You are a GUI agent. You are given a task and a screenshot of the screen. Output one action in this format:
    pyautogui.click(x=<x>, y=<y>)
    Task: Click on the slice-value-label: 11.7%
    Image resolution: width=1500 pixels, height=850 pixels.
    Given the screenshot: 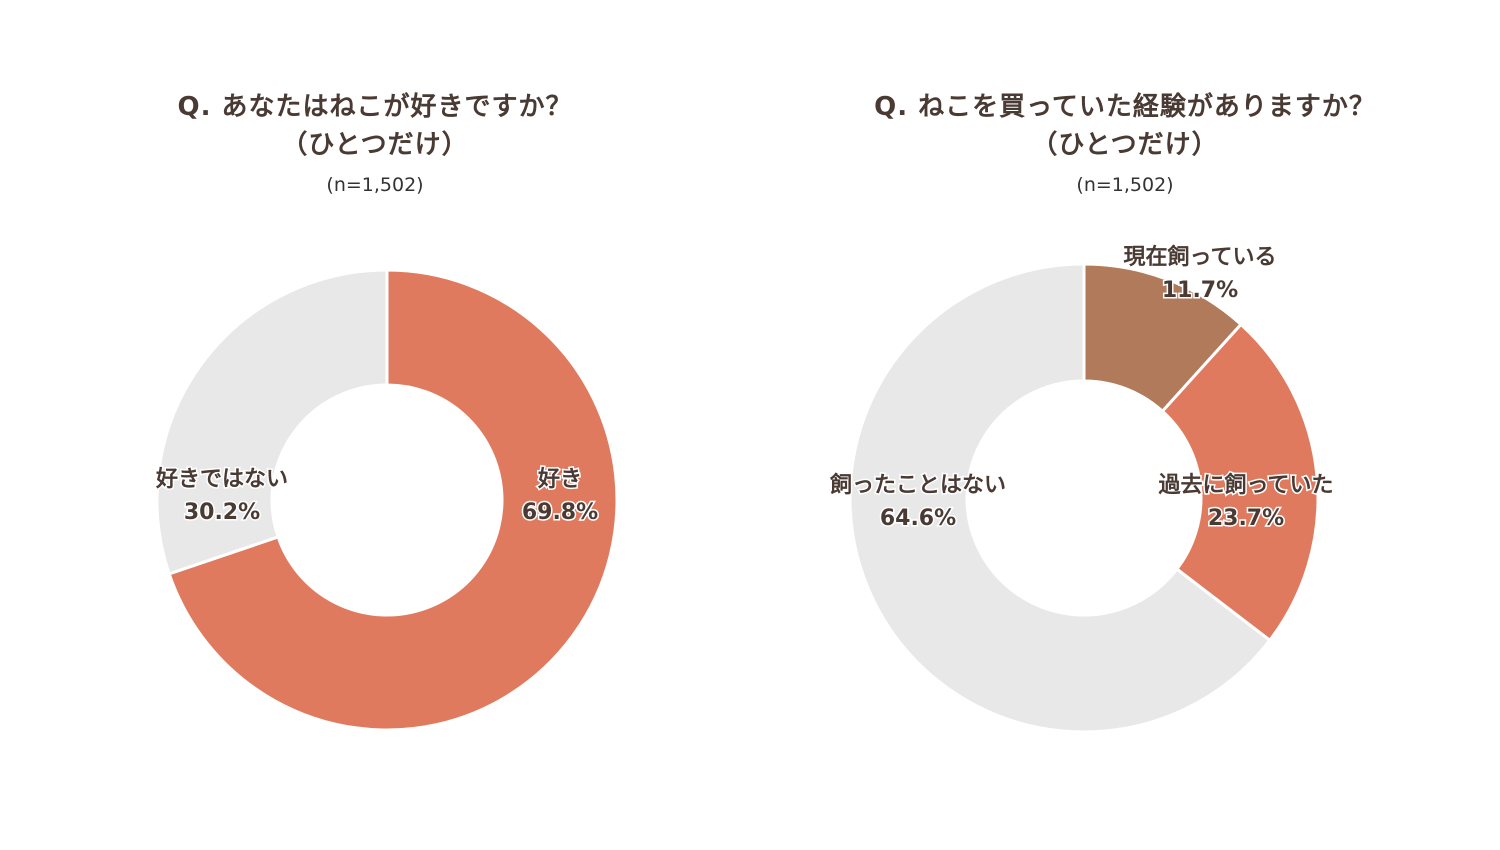 What is the action you would take?
    pyautogui.click(x=1200, y=290)
    